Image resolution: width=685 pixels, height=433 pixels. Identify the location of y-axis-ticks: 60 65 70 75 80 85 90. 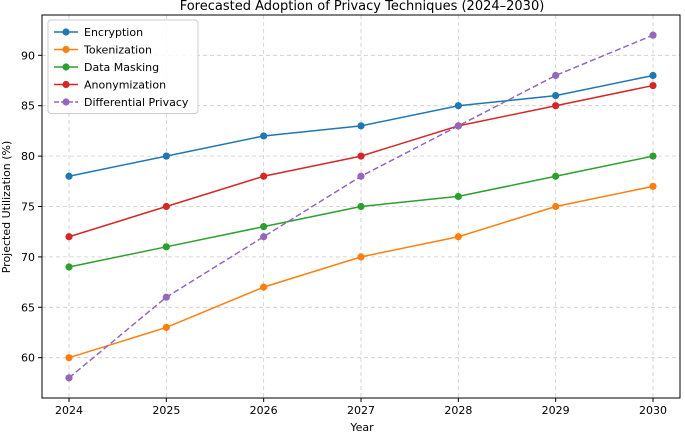
(31, 207).